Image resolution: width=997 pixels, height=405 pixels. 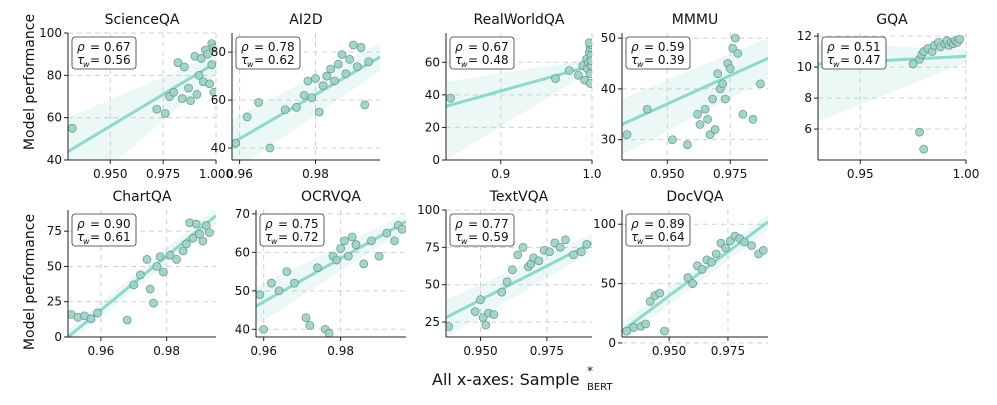 I want to click on panel-title: AI2D, so click(x=305, y=20).